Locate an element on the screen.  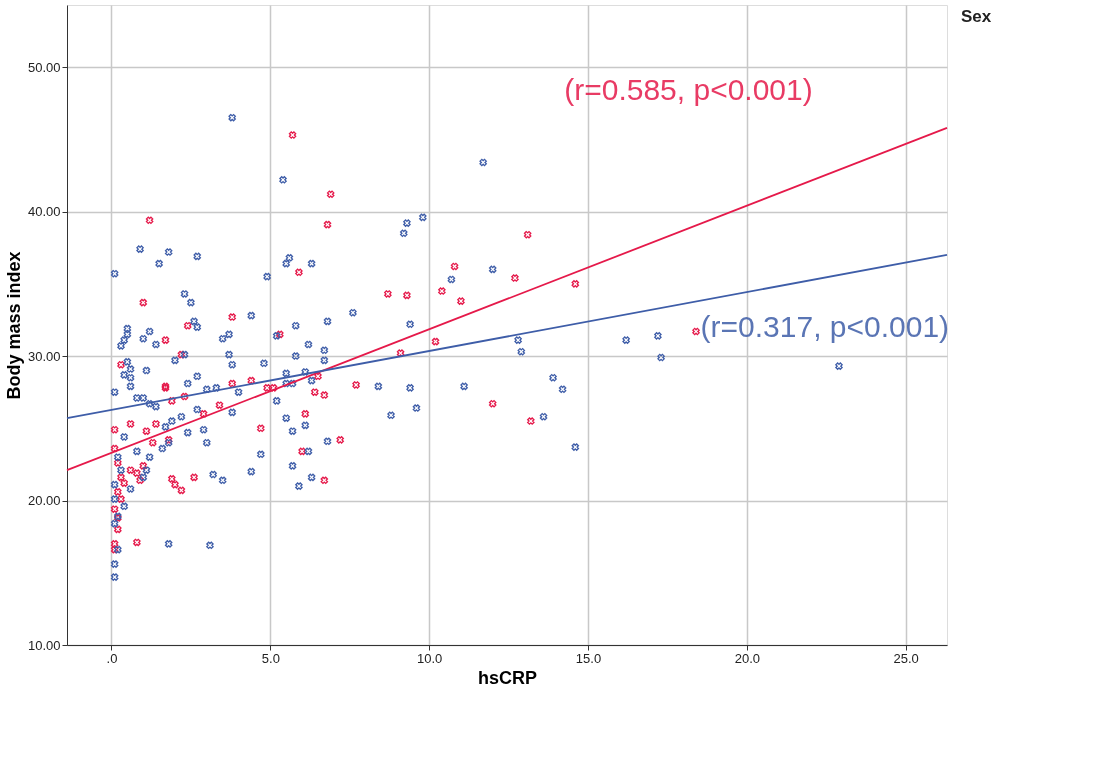
x-tick-label: 15.0 is located at coordinates (588, 658).